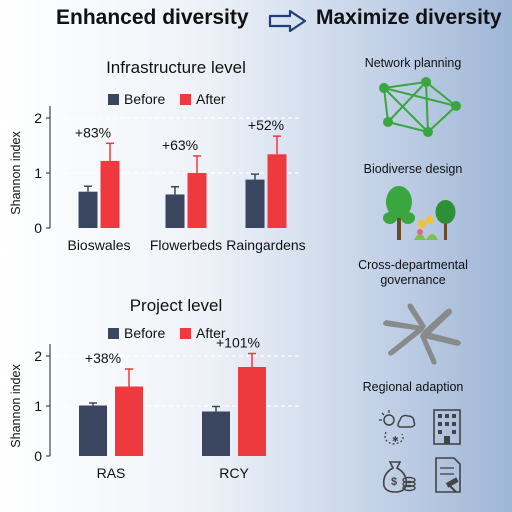 This screenshot has width=512, height=512. I want to click on money-bag-icon: $, so click(399, 477).